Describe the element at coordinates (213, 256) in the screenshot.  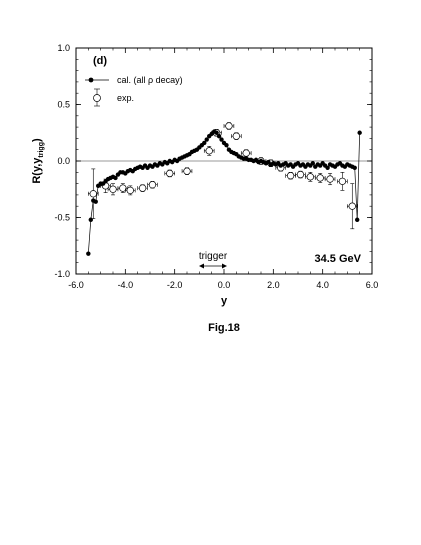
I see `trigger-annotation: trigger` at that location.